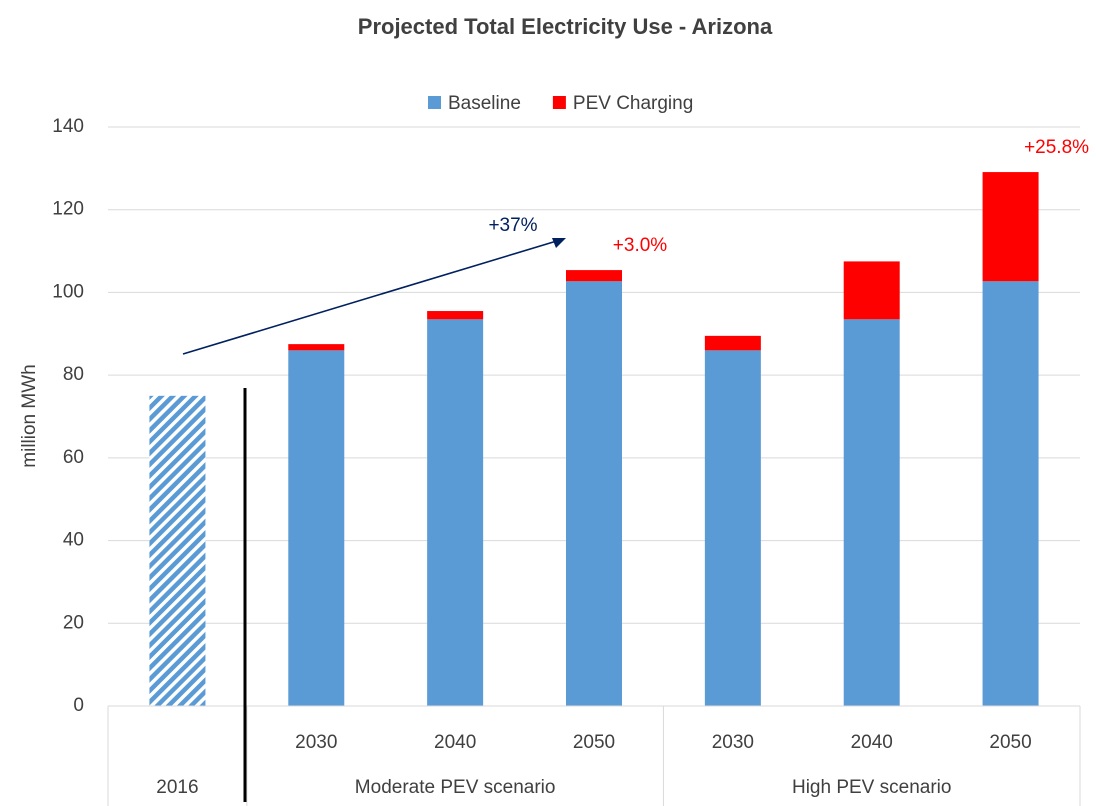  Describe the element at coordinates (484, 103) in the screenshot. I see `legend-label: Baseline` at that location.